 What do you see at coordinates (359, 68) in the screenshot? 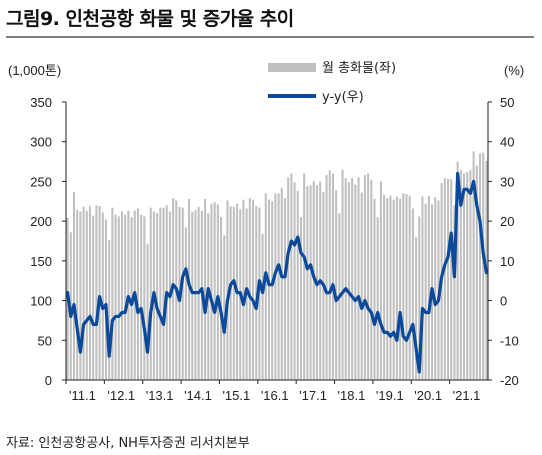
I see `legend-label-bar: 월 총화물(좌)` at bounding box center [359, 68].